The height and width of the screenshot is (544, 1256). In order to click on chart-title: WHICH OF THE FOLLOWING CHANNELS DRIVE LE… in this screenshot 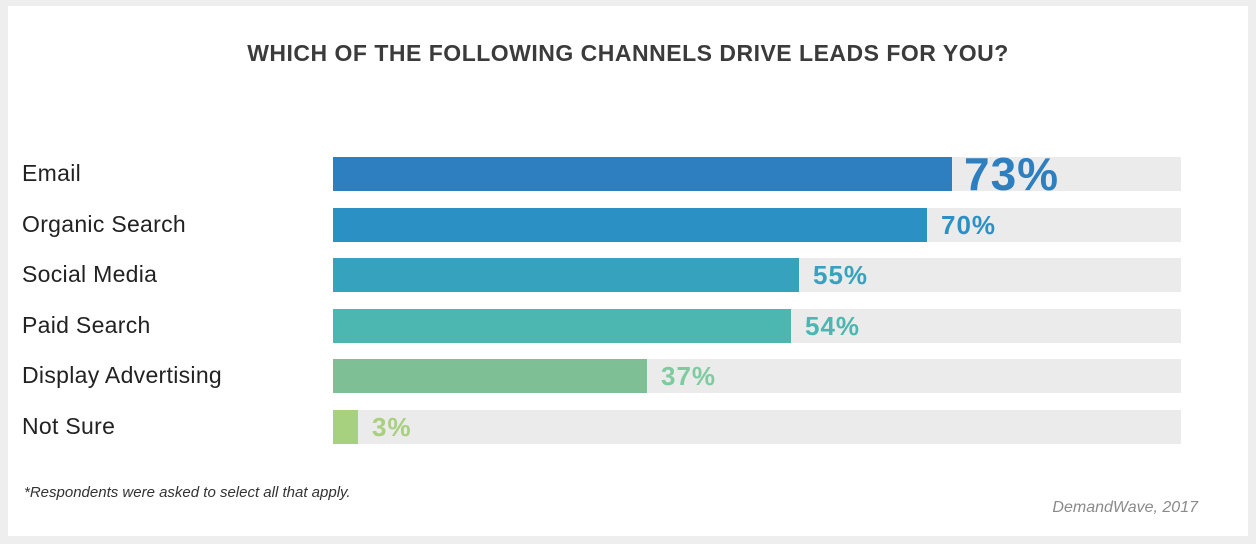, I will do `click(628, 53)`.